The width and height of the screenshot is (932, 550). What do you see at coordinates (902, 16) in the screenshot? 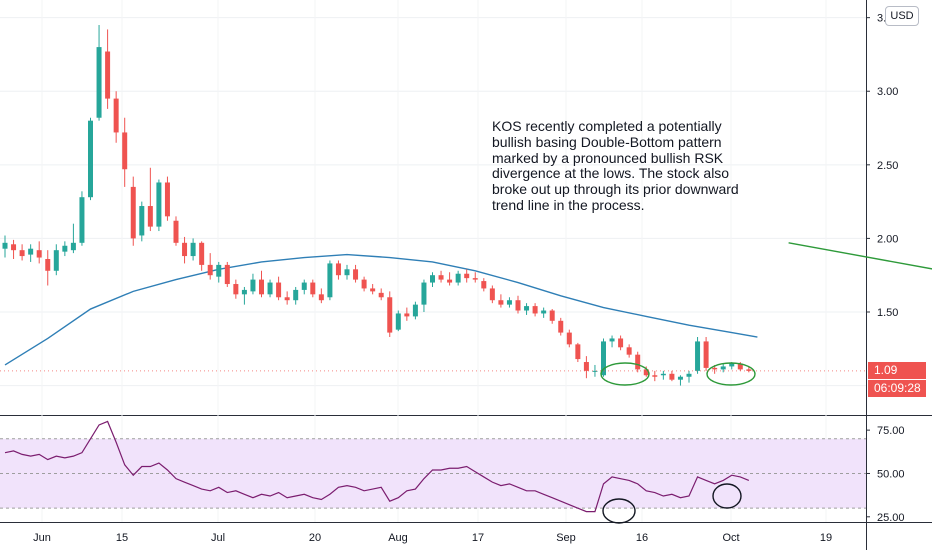
I see `currency-badge: USD` at bounding box center [902, 16].